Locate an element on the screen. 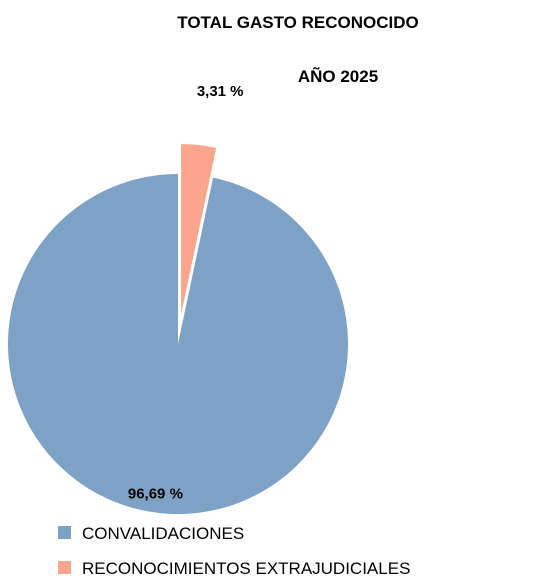 The image size is (534, 578). chart-subtitle: AÑO 2025 is located at coordinates (338, 76).